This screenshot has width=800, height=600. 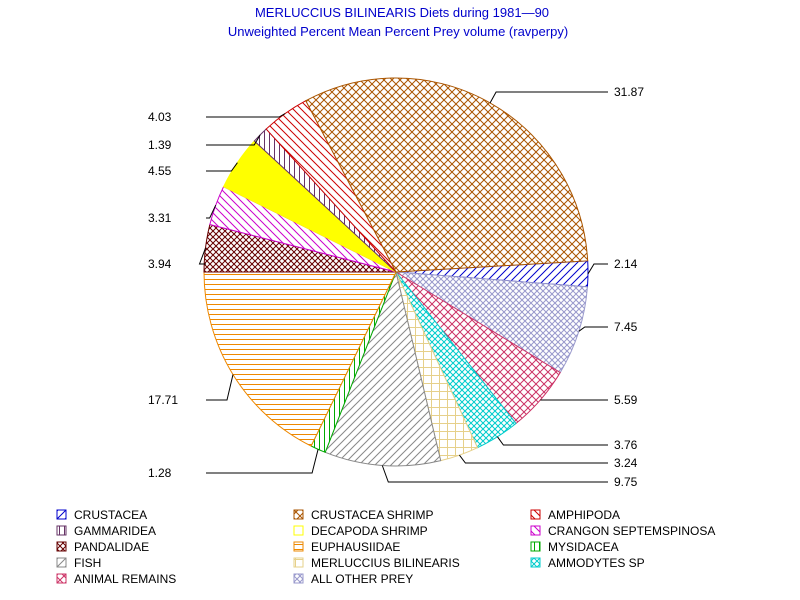 What do you see at coordinates (626, 400) in the screenshot?
I see `value-label-animal-remains: 5.59` at bounding box center [626, 400].